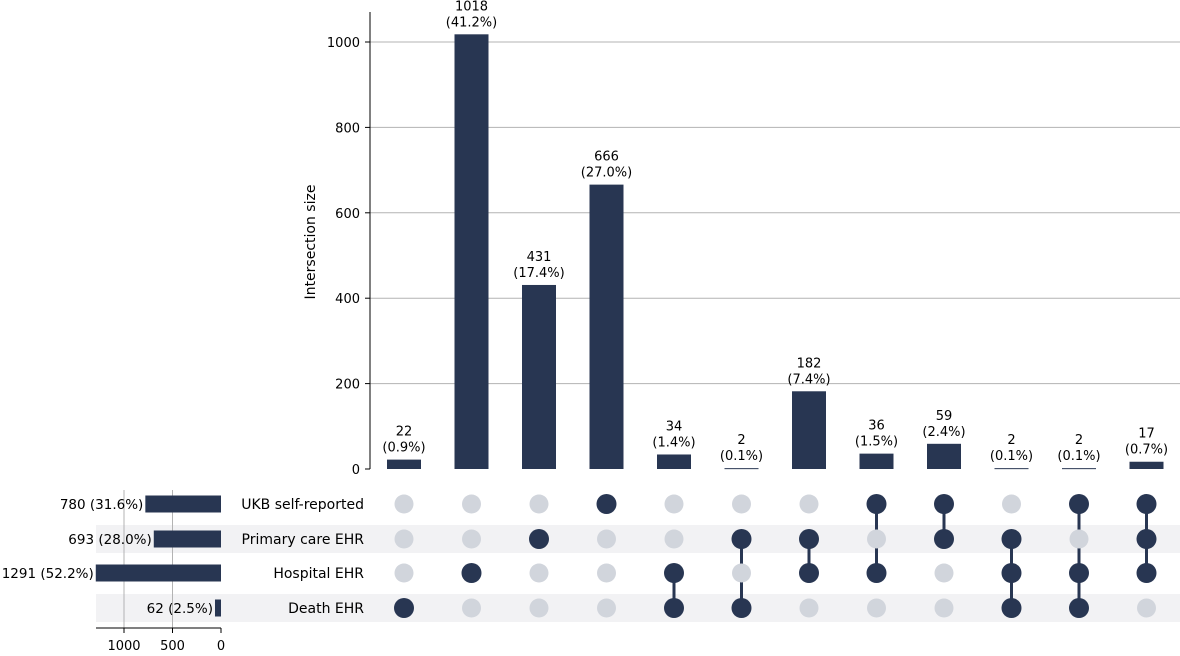  Describe the element at coordinates (606, 173) in the screenshot. I see `bar-percent-label: (27.0%)` at that location.